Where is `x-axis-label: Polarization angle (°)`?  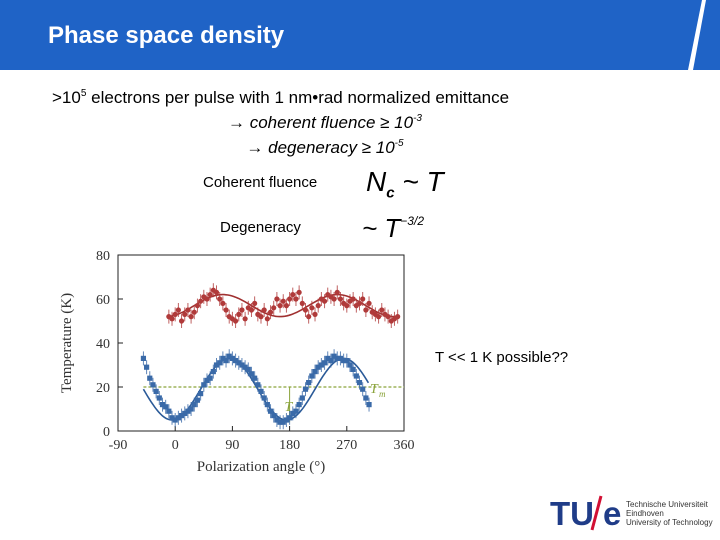 x-axis-label: Polarization angle (°) is located at coordinates (261, 467).